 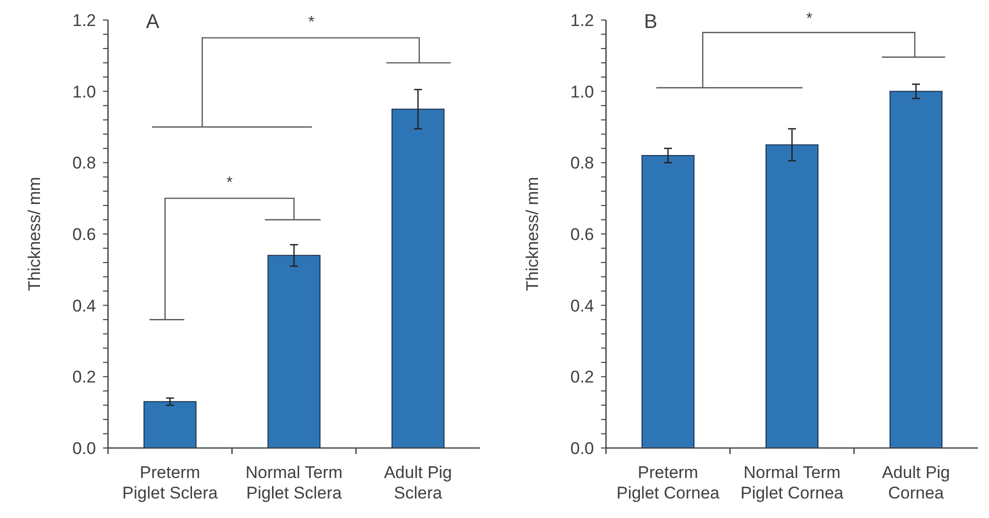 What do you see at coordinates (668, 482) in the screenshot?
I see `x-tick-label: Preterm Piglet Cornea` at bounding box center [668, 482].